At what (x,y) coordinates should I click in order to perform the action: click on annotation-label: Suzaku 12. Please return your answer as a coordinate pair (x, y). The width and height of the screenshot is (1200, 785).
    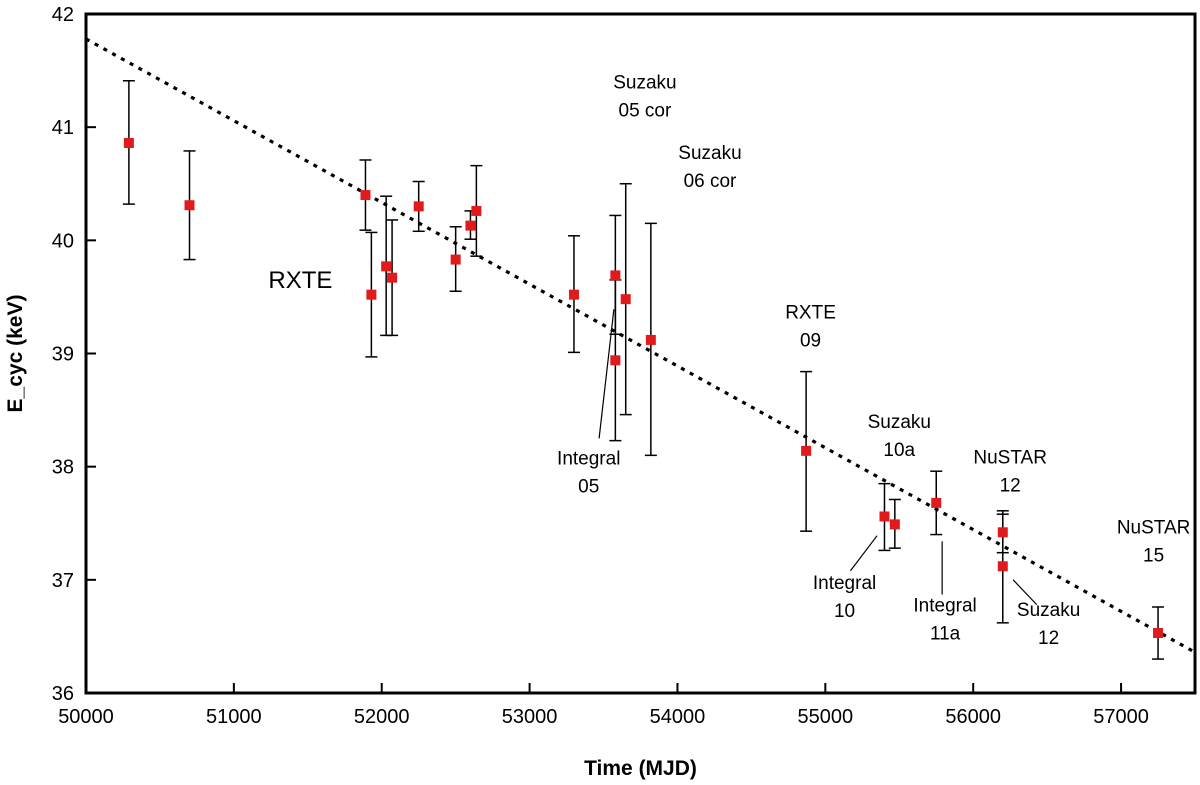
    Looking at the image, I should click on (1048, 624).